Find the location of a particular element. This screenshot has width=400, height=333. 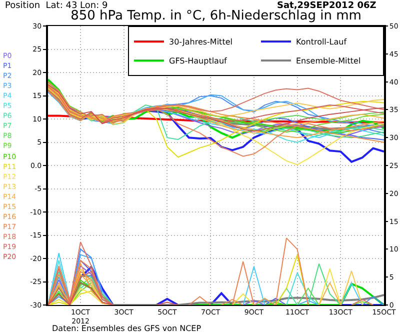

text: Daten: Ensembles des GFS von NCEP is located at coordinates (127, 328).